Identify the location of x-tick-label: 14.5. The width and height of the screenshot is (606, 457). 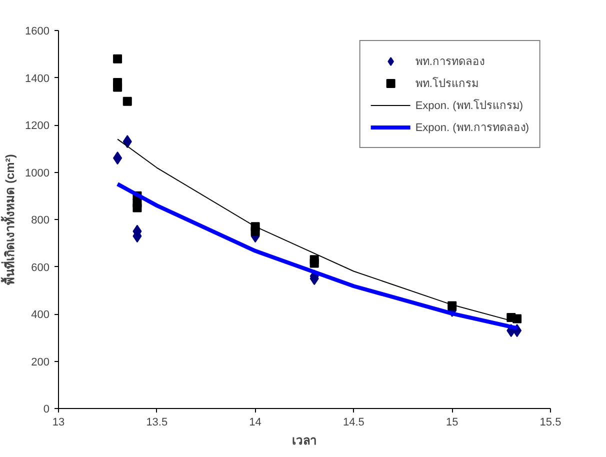
(353, 422).